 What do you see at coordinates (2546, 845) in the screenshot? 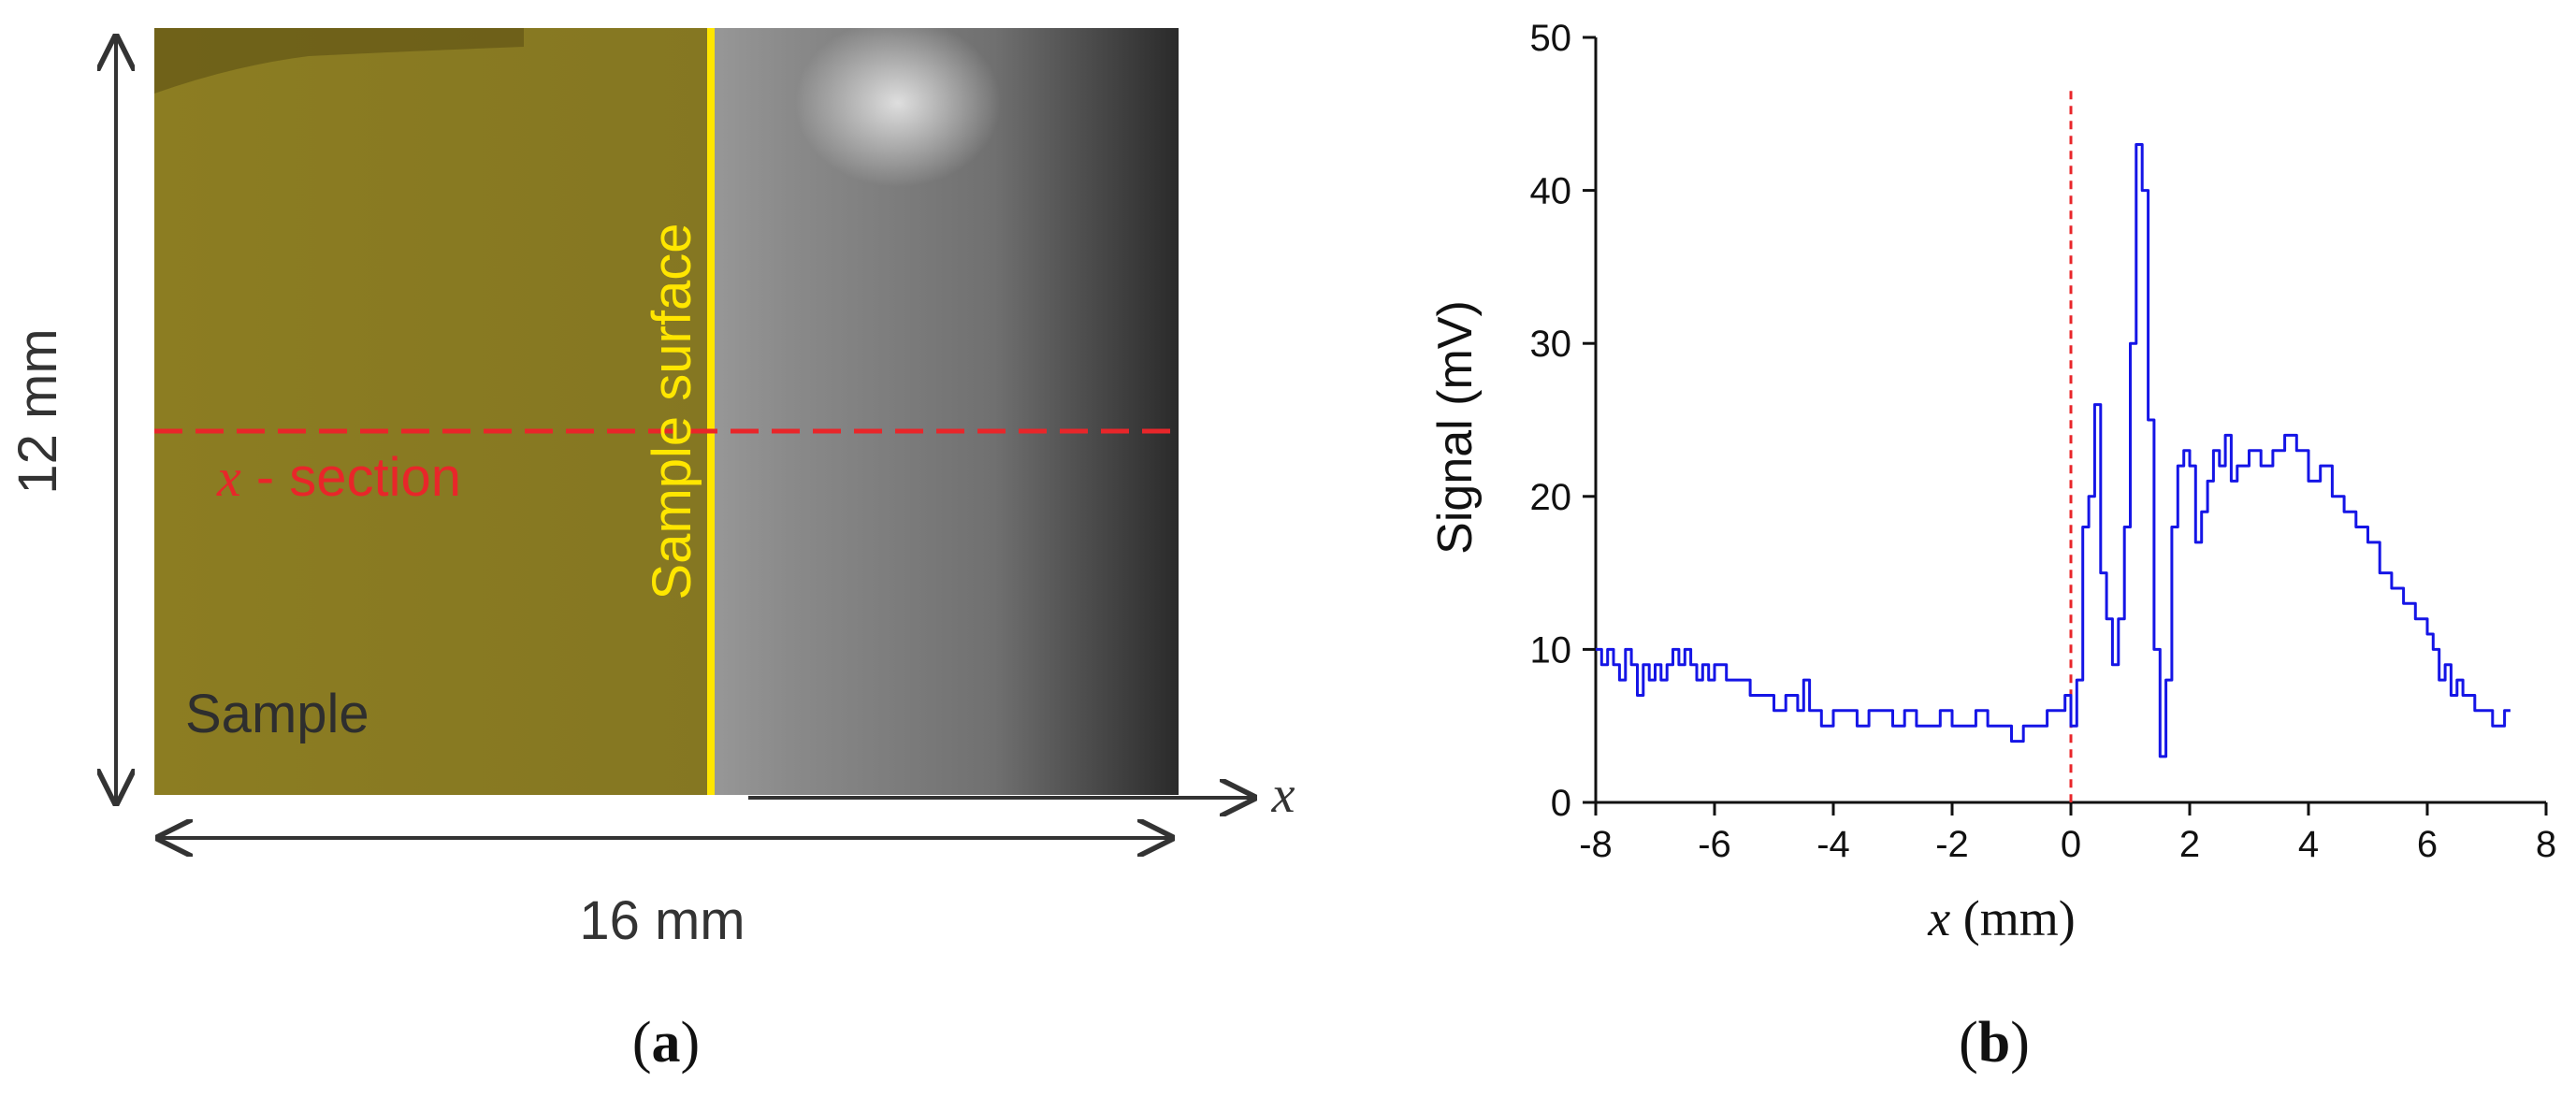
I see `x-tick-label: 8` at bounding box center [2546, 845].